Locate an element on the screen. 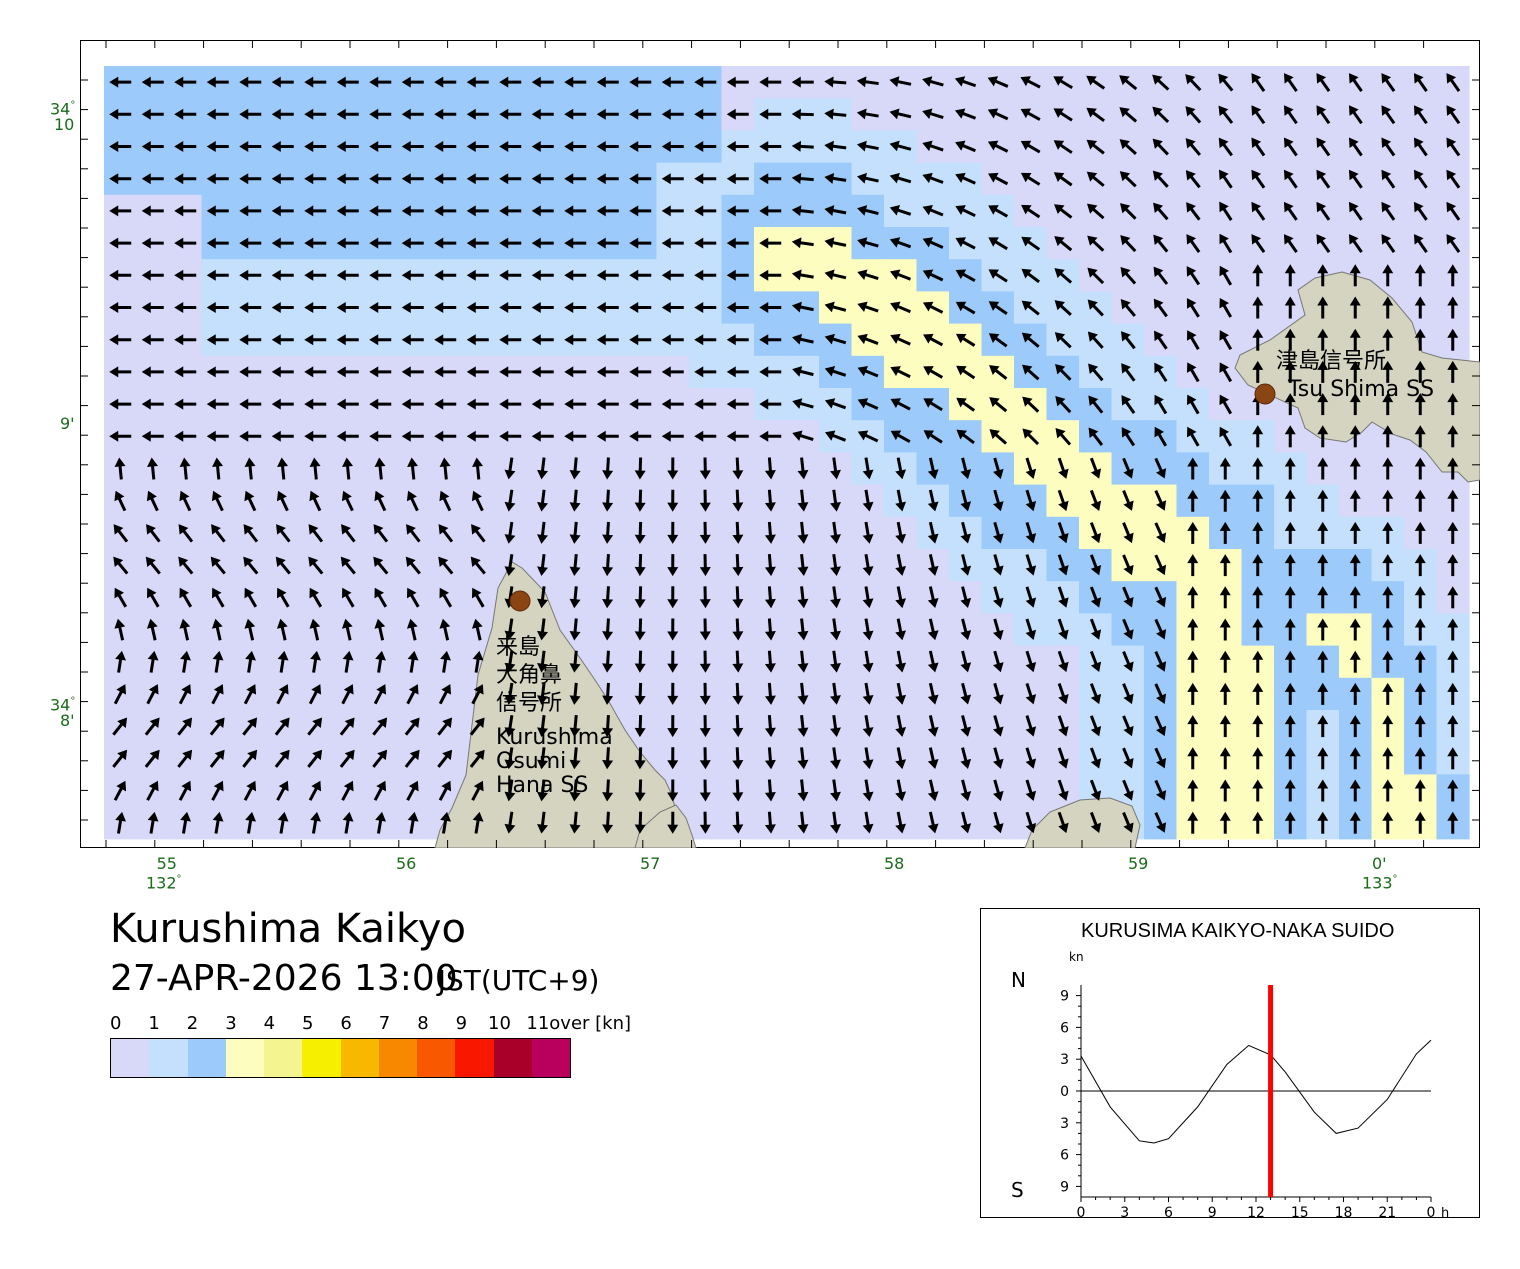  tsushima-station-marker is located at coordinates (1265, 394).